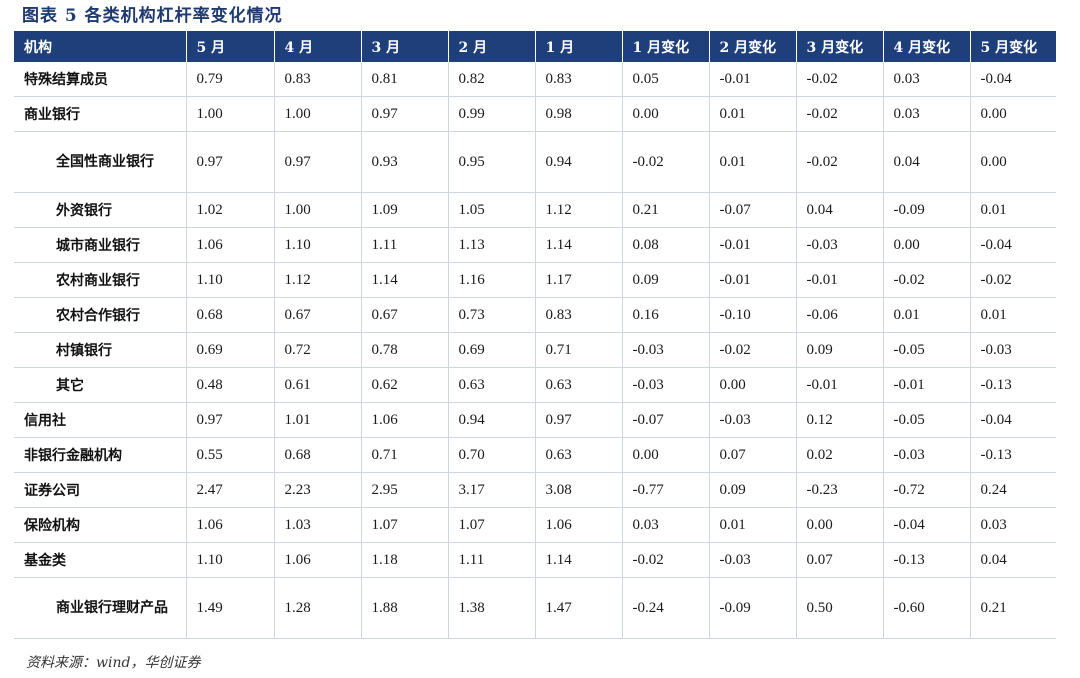  Describe the element at coordinates (100, 350) in the screenshot. I see `row-label: 村镇银行` at that location.